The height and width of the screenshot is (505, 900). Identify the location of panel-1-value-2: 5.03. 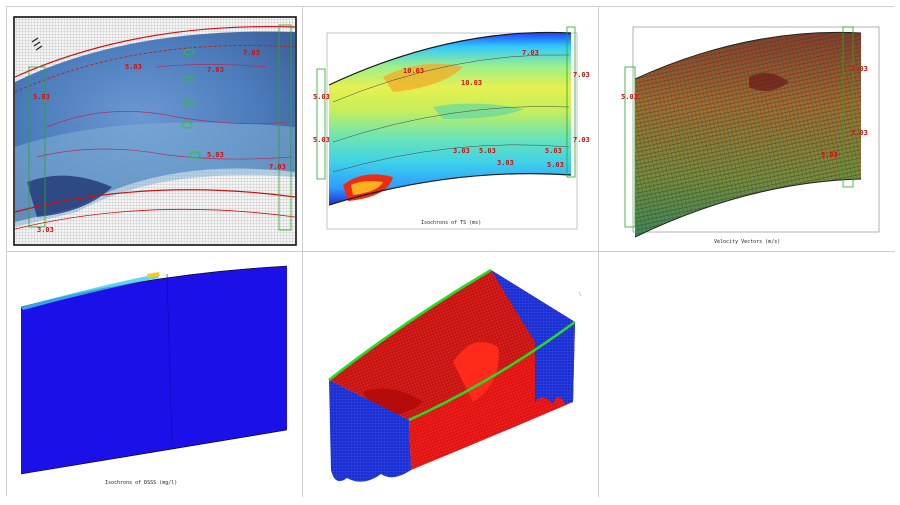
(41, 97).